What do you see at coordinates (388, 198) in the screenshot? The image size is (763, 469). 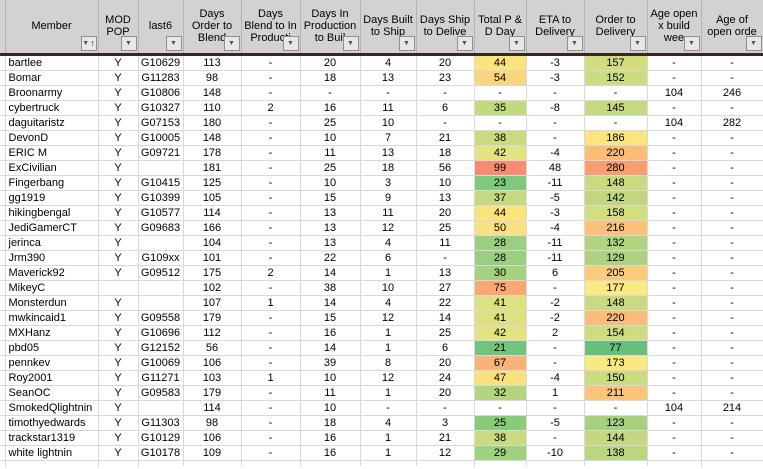 I see `cell-built_to_ship: 9` at bounding box center [388, 198].